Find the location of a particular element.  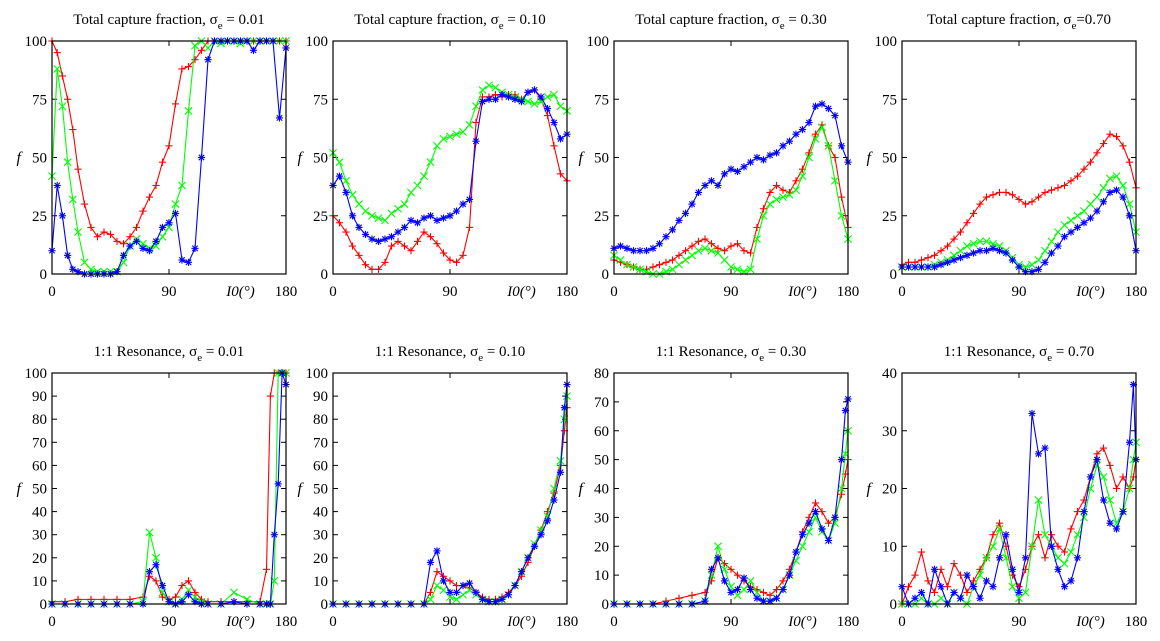

chart-title: Total capture fraction, σe=0.70 is located at coordinates (1019, 22).